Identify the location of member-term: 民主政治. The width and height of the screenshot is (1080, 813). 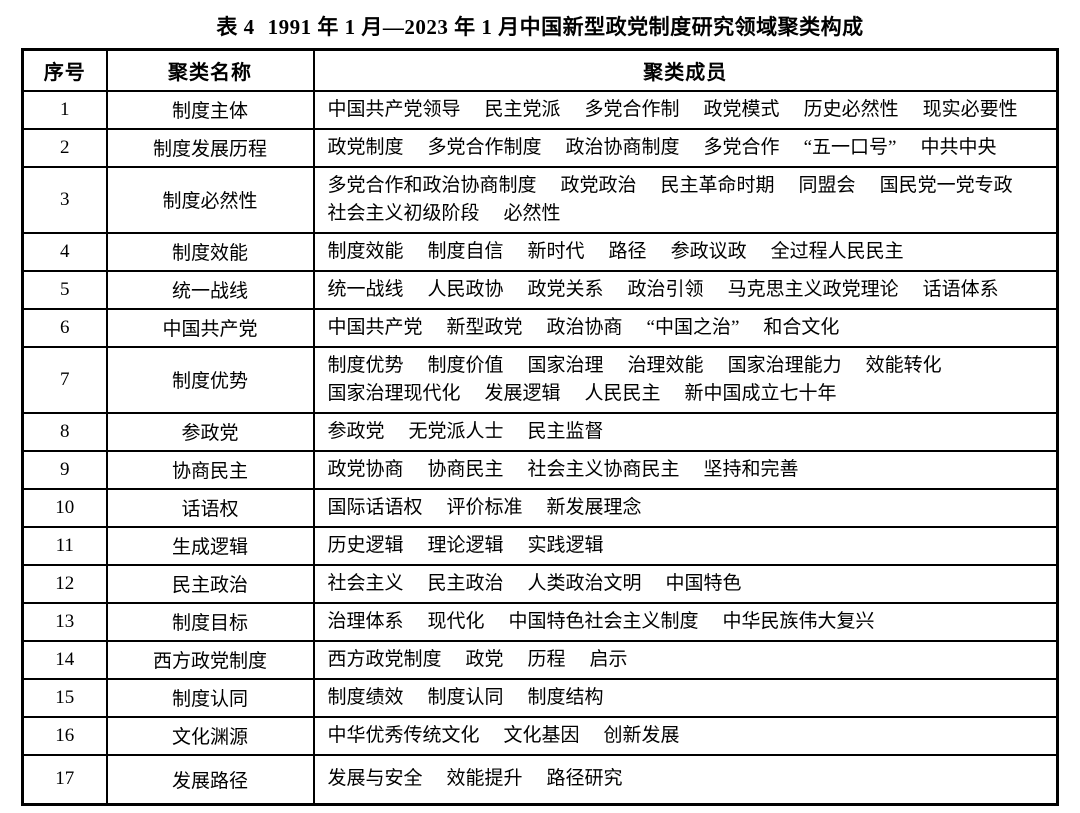
(465, 583).